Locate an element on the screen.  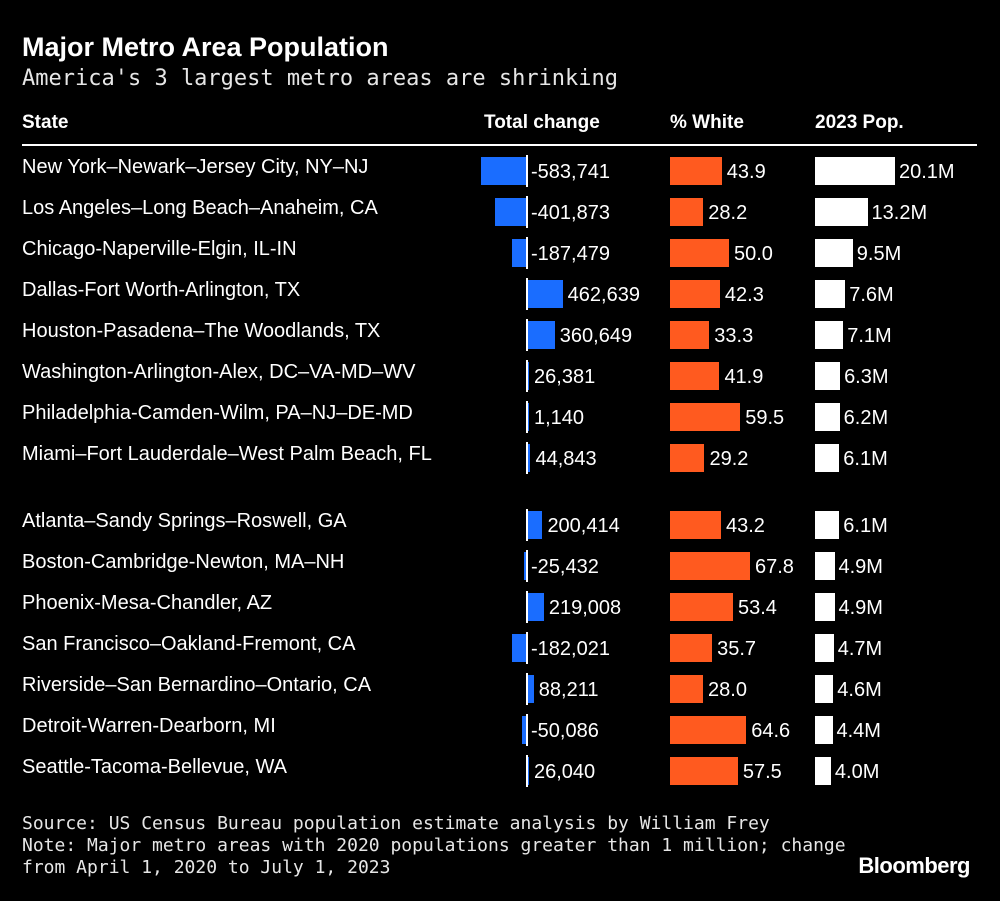
population-value: 4.9M is located at coordinates (860, 608).